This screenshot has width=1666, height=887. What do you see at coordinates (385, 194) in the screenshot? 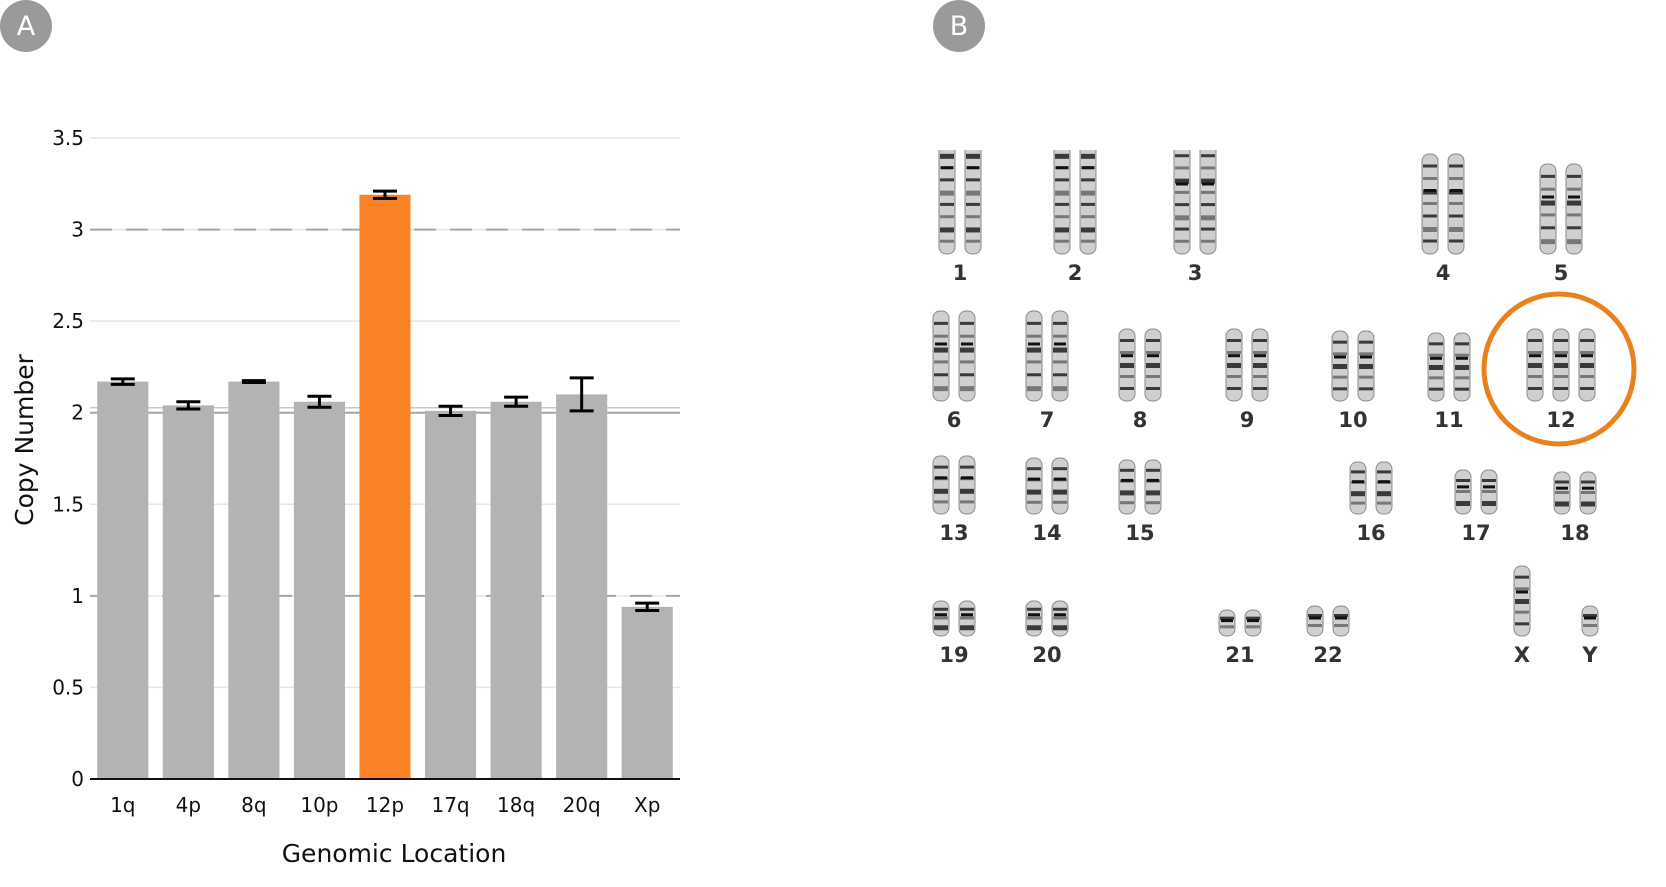
I see `error-bar-12p` at bounding box center [385, 194].